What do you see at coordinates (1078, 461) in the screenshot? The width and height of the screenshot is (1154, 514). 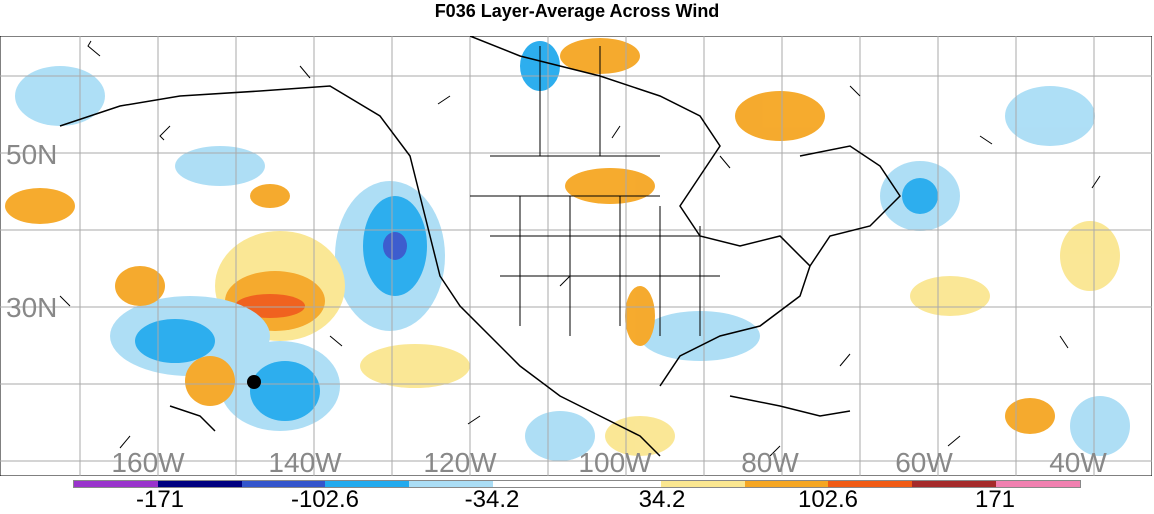 I see `lon-label-40w: 40W` at bounding box center [1078, 461].